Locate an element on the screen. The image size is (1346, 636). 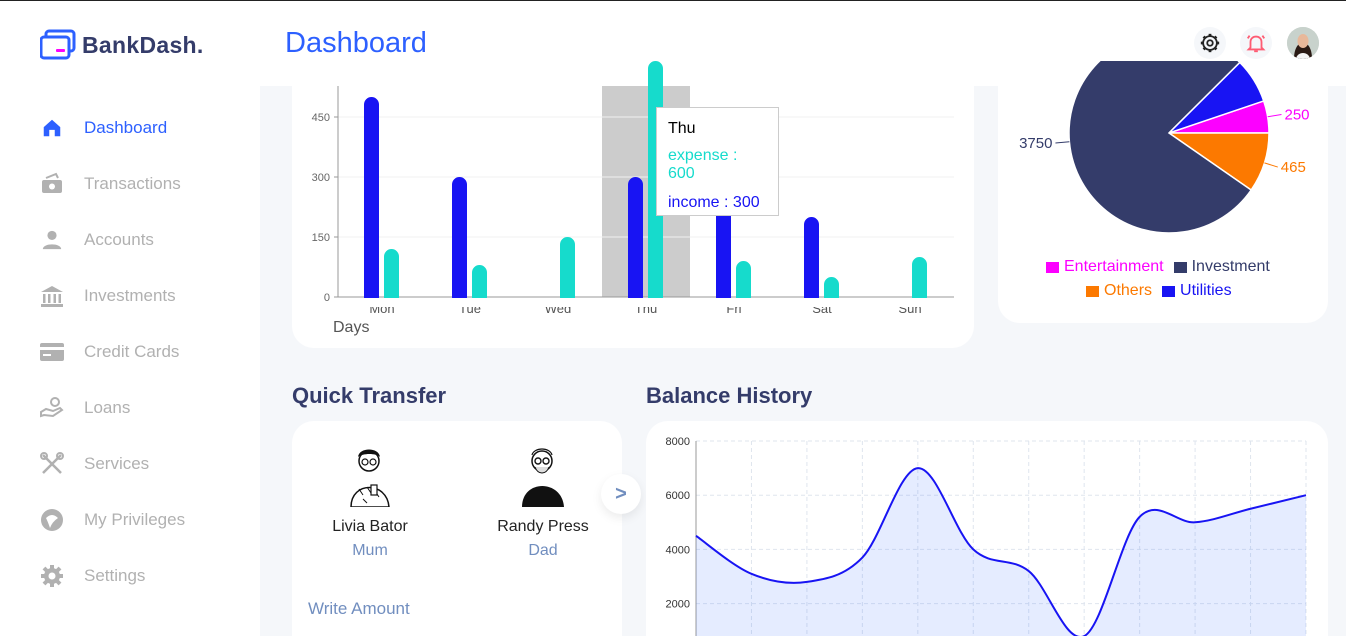
sidebar-item-label: Investments is located at coordinates (130, 295).